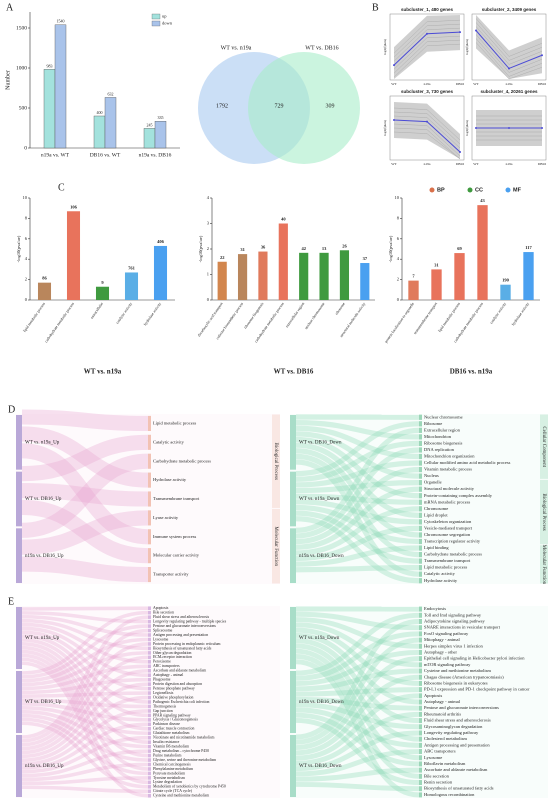 The image size is (550, 802). Describe the element at coordinates (182, 648) in the screenshot. I see `sankey-item-label: Biosynthesis of unsaturated fatty acids` at that location.